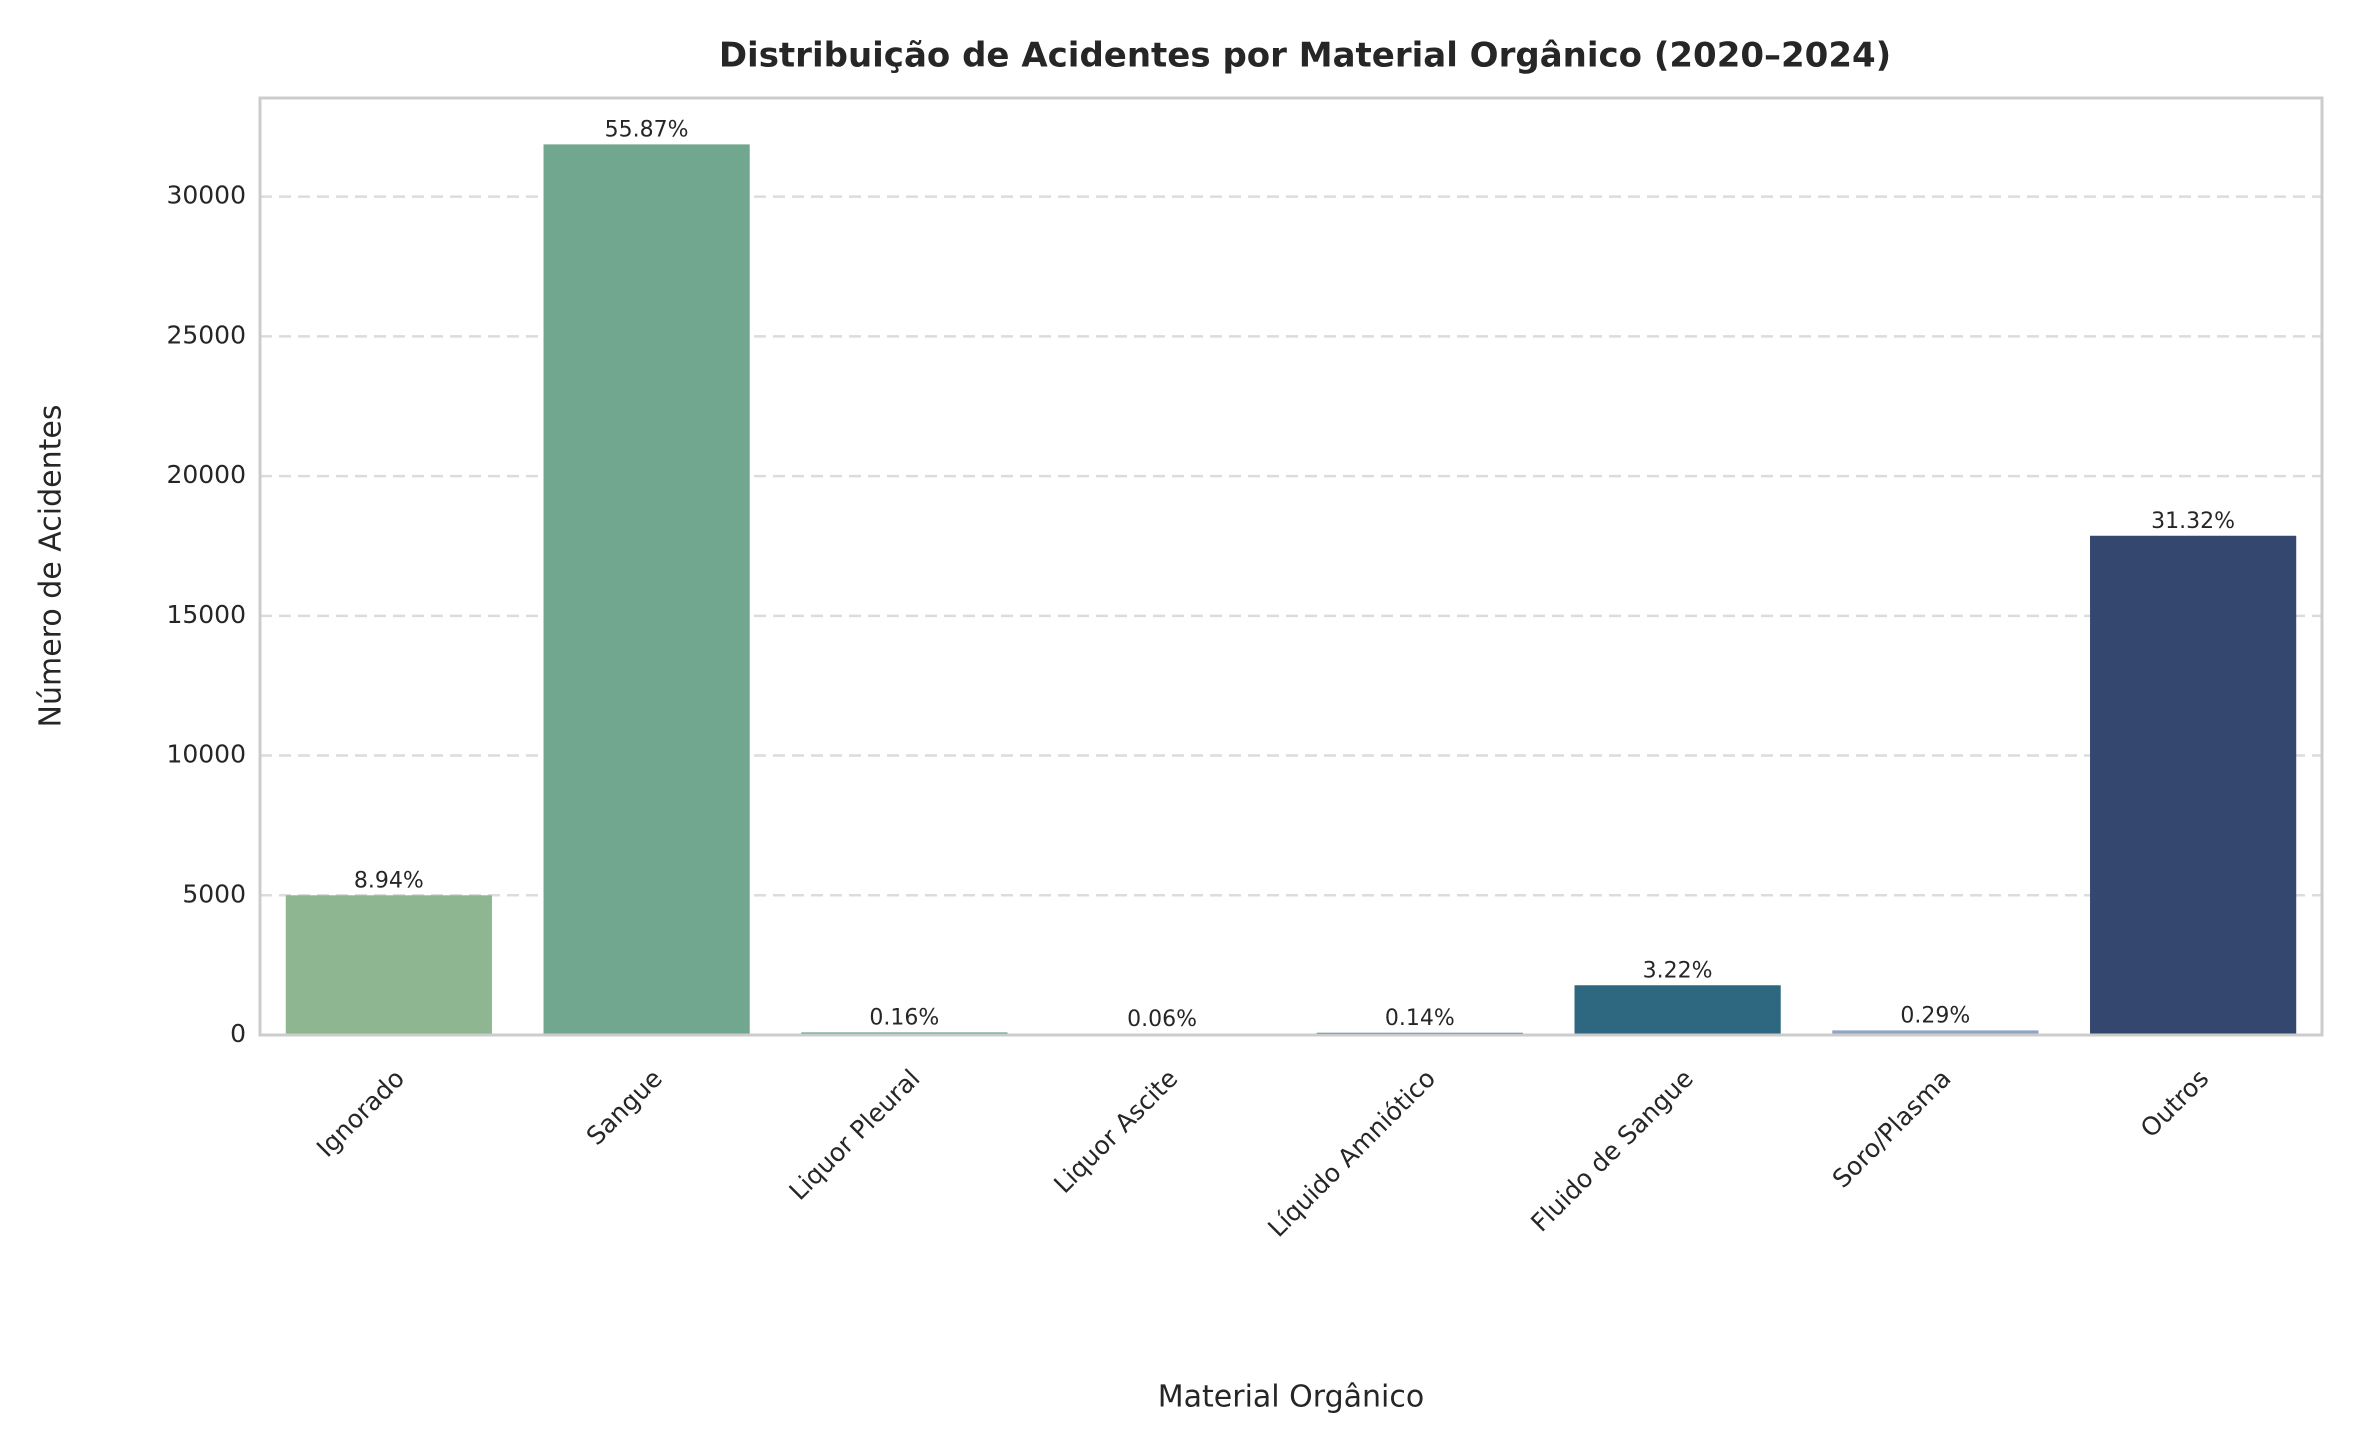 This screenshot has height=1456, width=2353. I want to click on y-axis-label: Número de Acidentes, so click(51, 566).